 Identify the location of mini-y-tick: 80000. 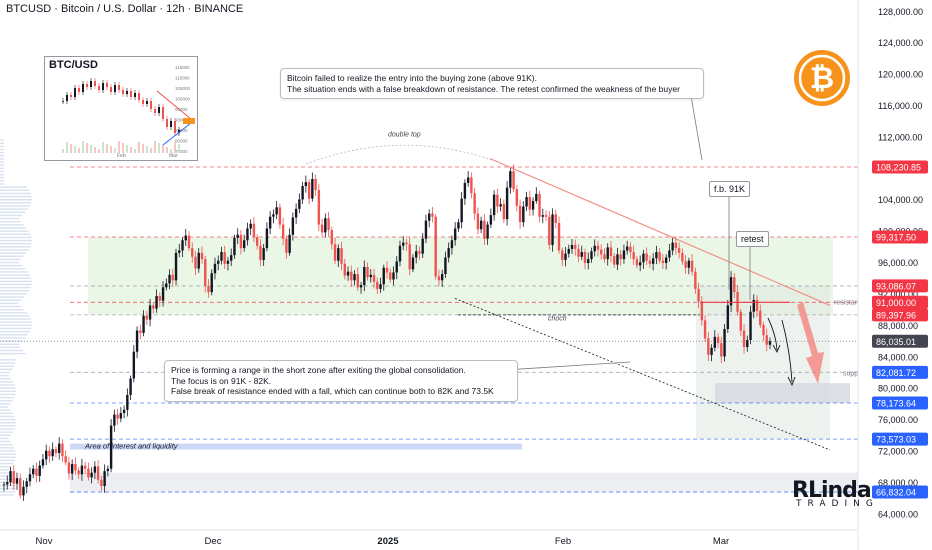
(181, 141).